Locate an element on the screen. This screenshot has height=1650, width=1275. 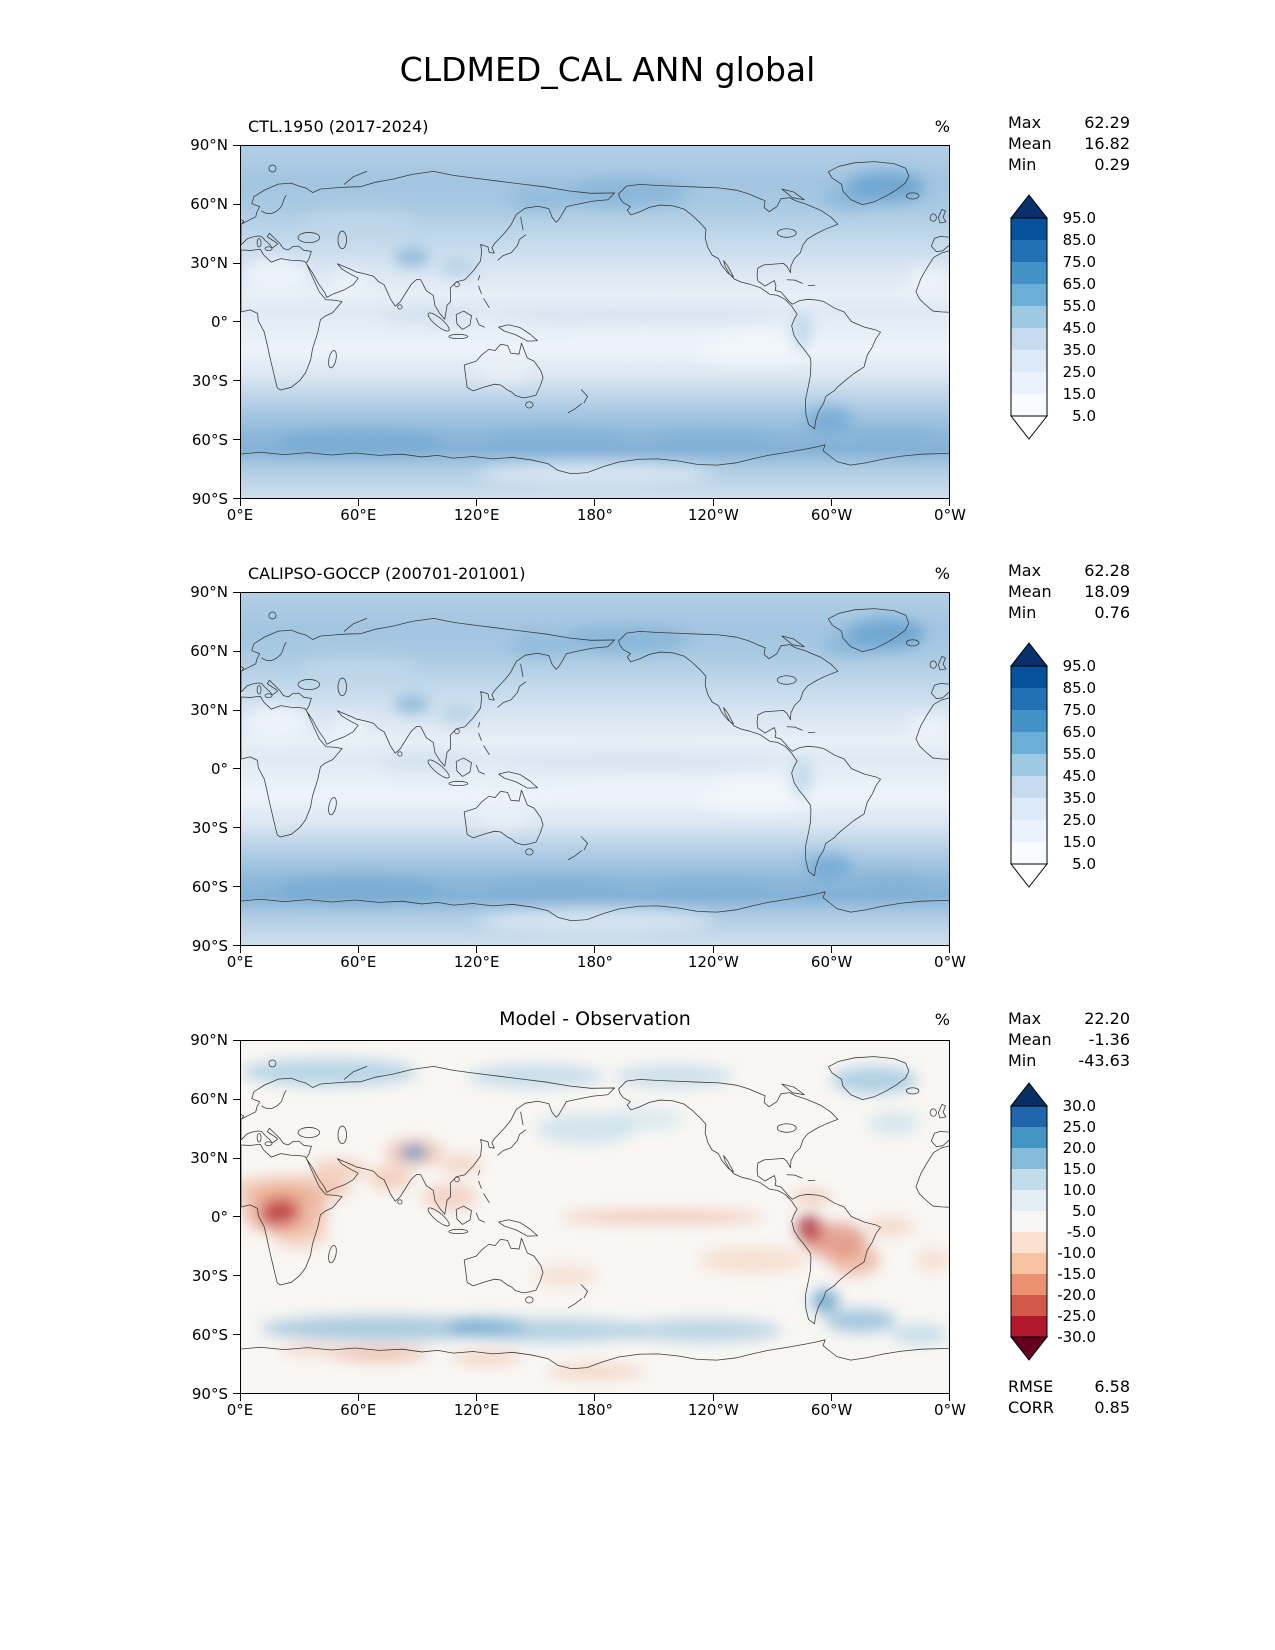
colorbar-tick-label: 75.0 is located at coordinates (1079, 710).